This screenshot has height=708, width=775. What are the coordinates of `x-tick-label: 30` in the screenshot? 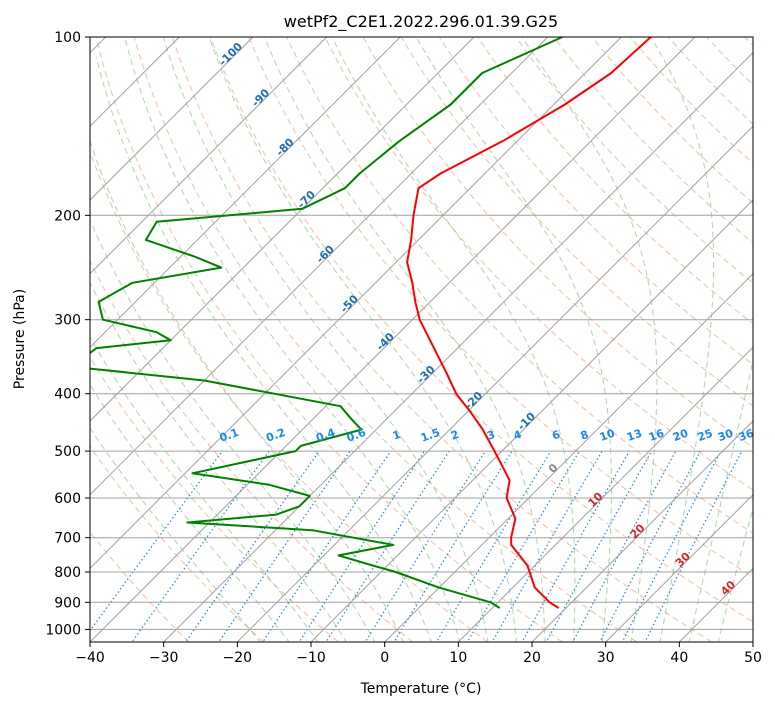 It's located at (606, 658).